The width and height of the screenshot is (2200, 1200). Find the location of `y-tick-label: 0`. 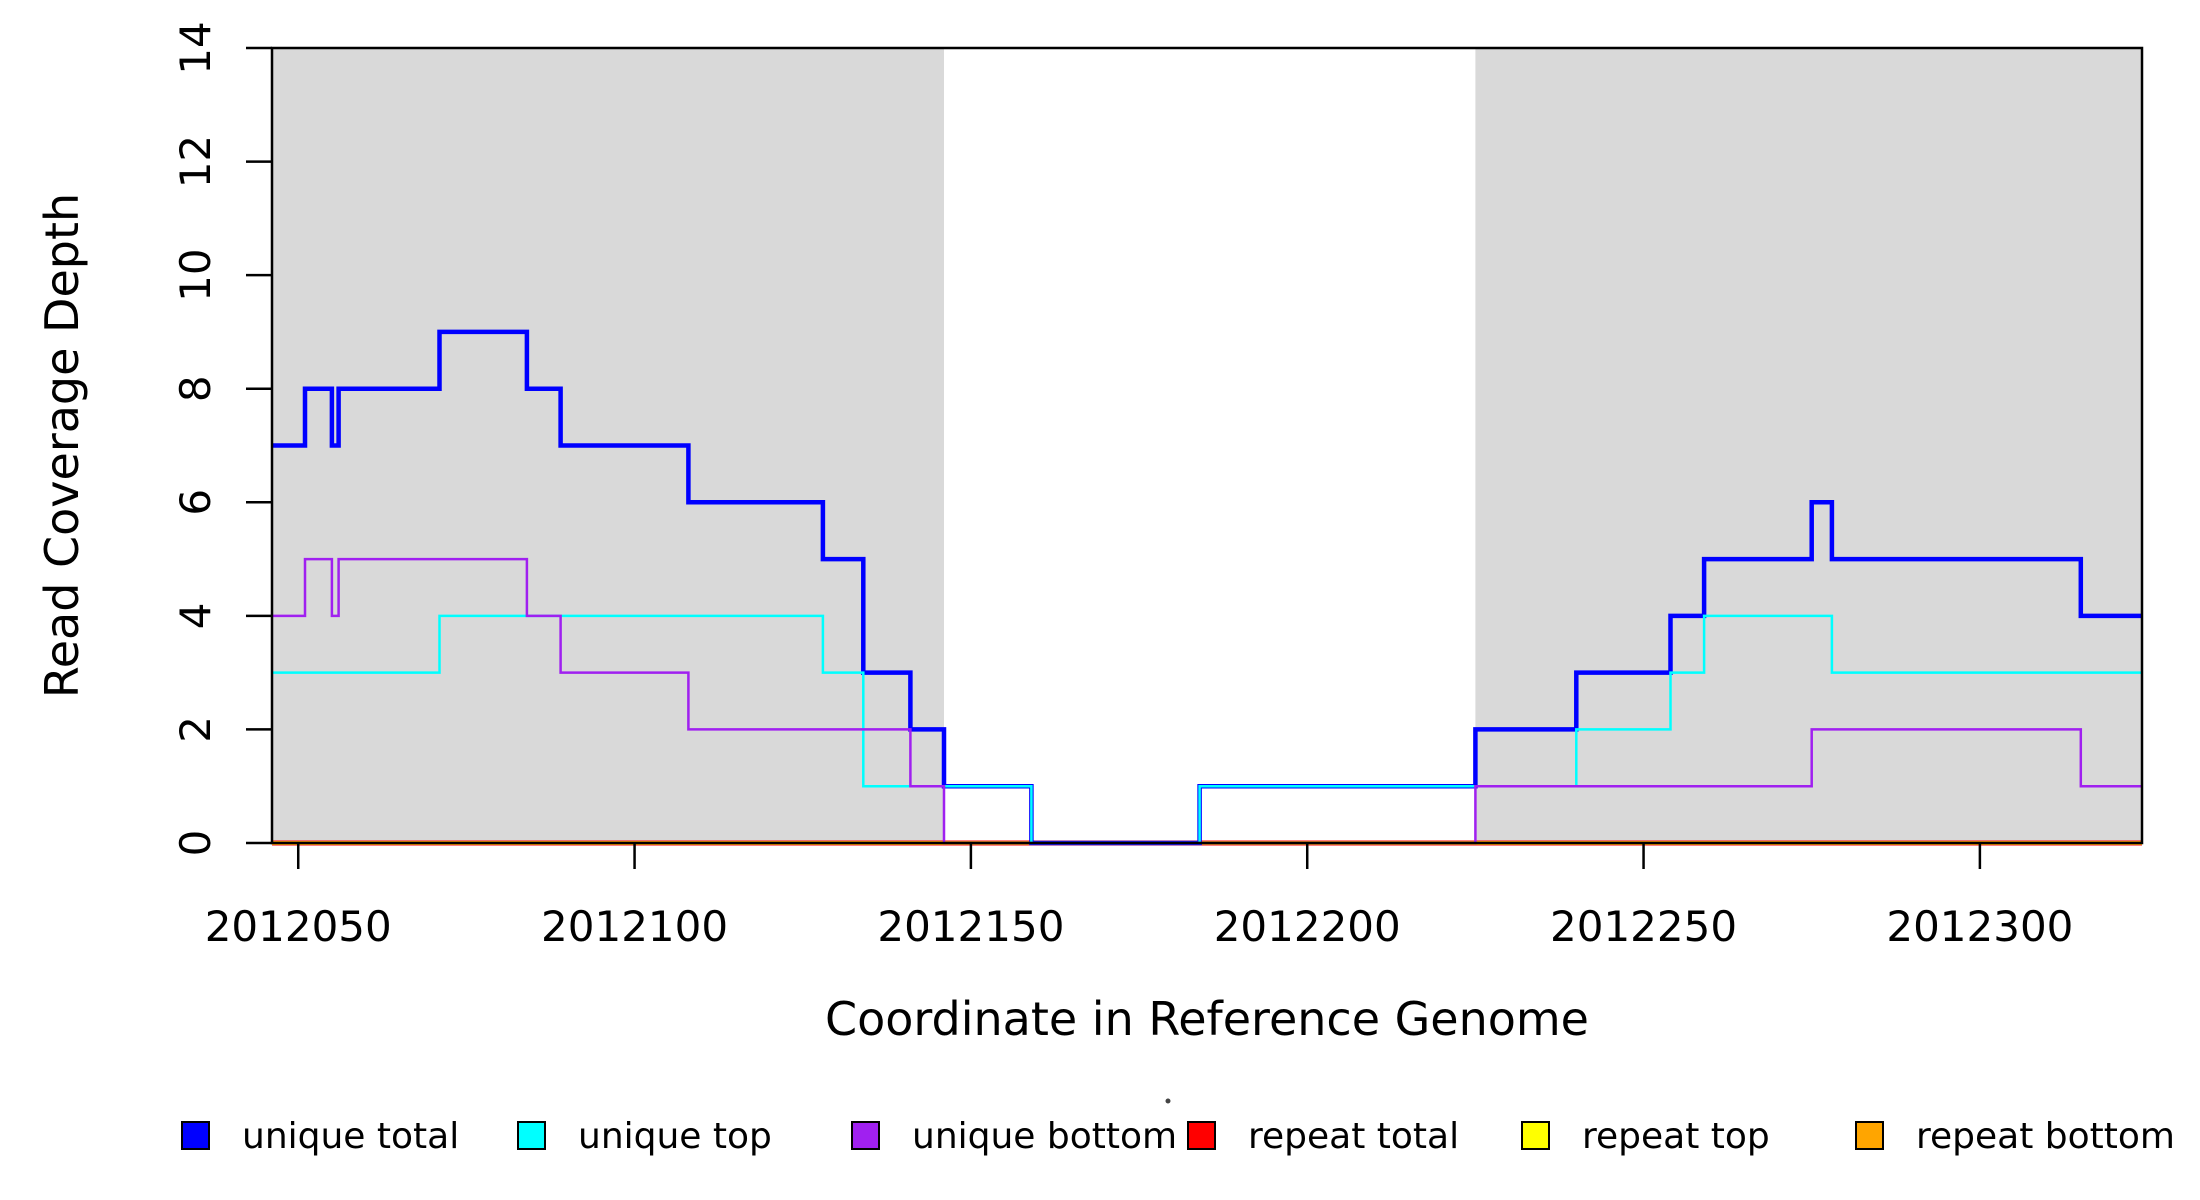

y-tick-label: 0 is located at coordinates (195, 843).